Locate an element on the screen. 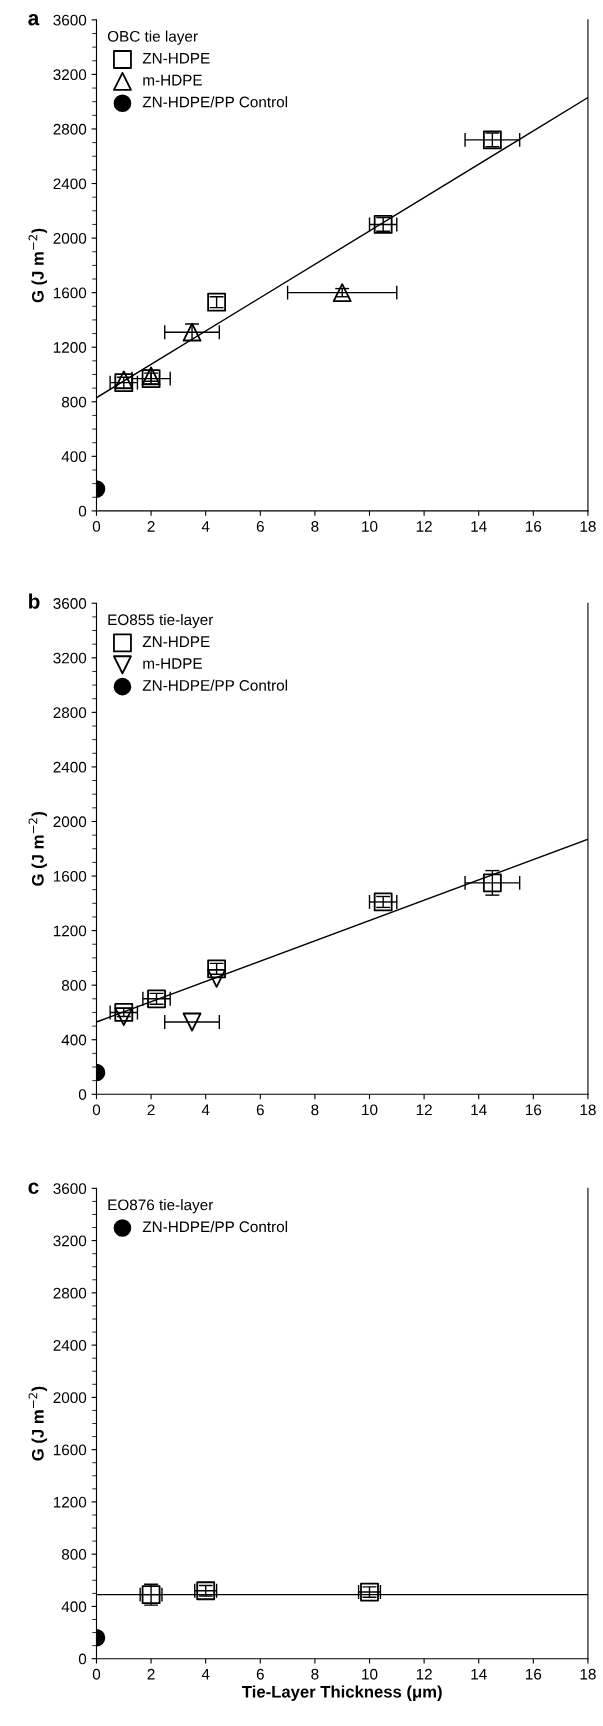 This screenshot has width=603, height=1726. legend-title: OBC tie layer is located at coordinates (152, 37).